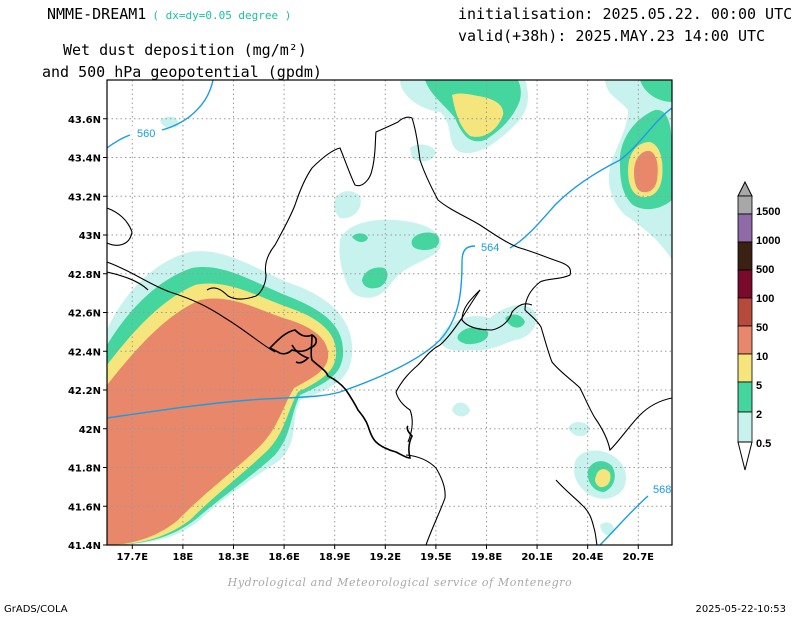  Describe the element at coordinates (765, 270) in the screenshot. I see `legend-label-500: 500` at that location.